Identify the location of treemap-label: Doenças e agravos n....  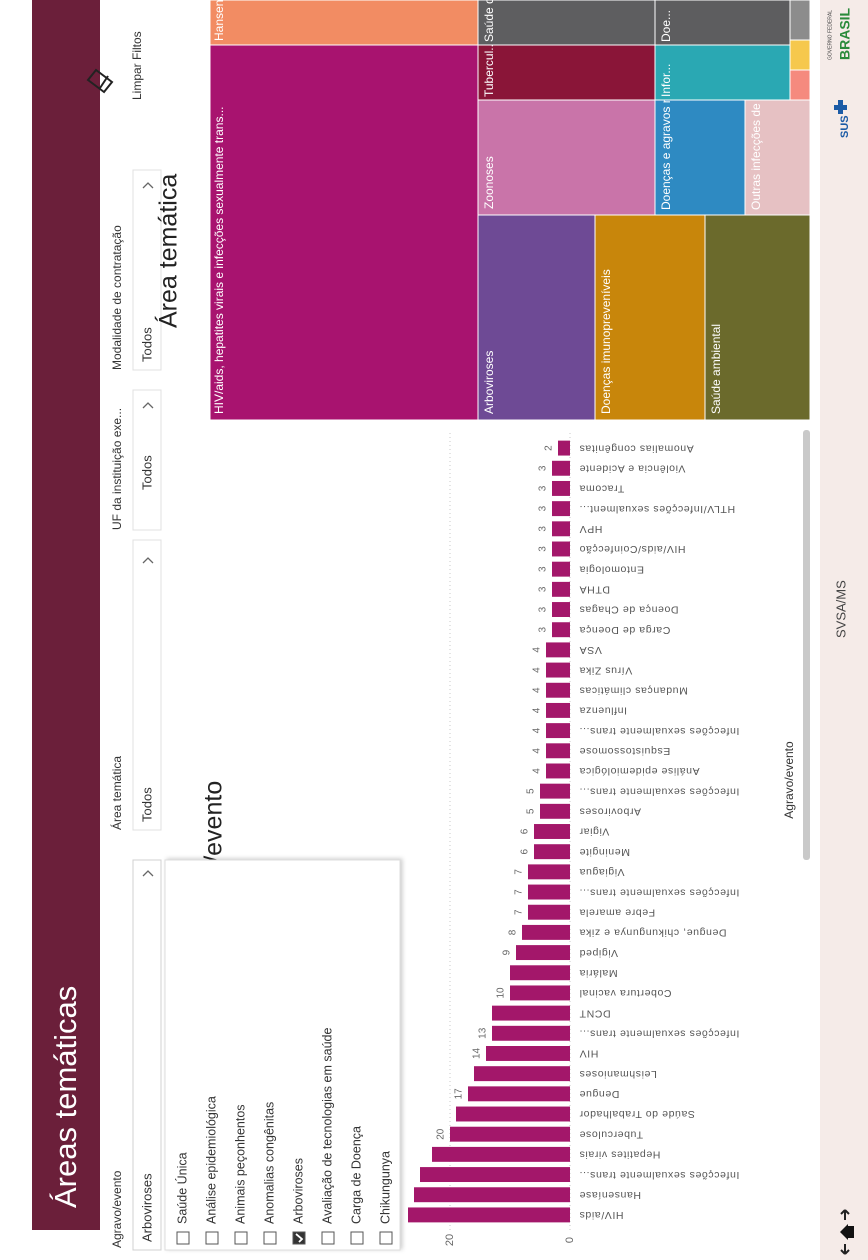
(666, 148).